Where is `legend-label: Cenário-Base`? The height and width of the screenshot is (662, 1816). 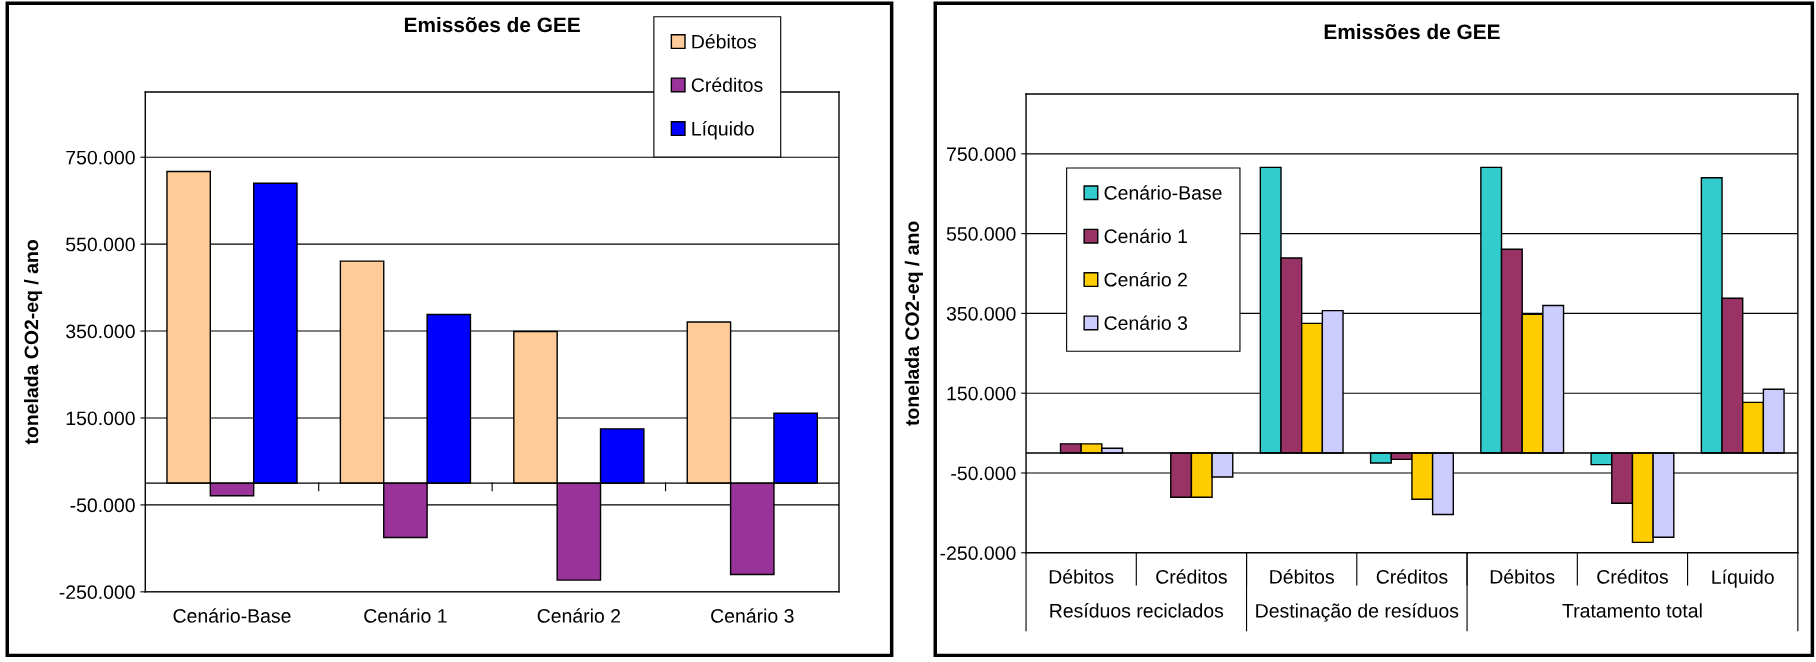 legend-label: Cenário-Base is located at coordinates (1163, 192).